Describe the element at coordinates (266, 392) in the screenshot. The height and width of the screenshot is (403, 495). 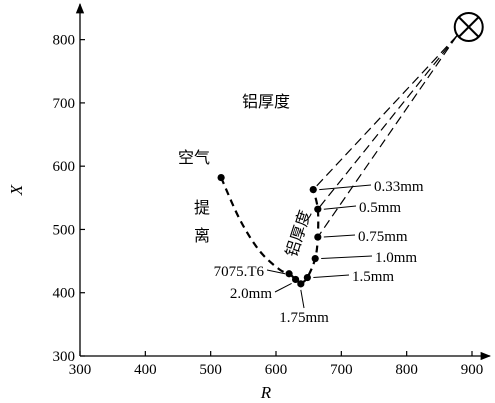
I see `x-axis-title: R` at that location.